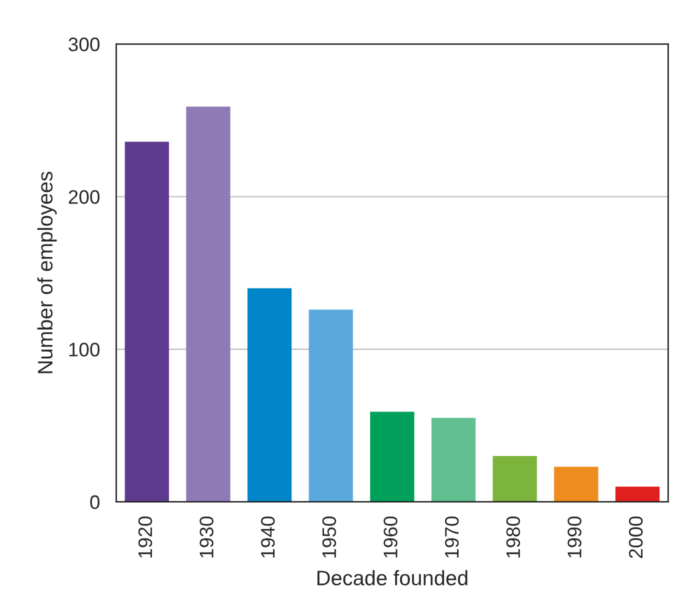 This screenshot has height=612, width=696. What do you see at coordinates (95, 502) in the screenshot?
I see `y-tick-label: 0` at bounding box center [95, 502].